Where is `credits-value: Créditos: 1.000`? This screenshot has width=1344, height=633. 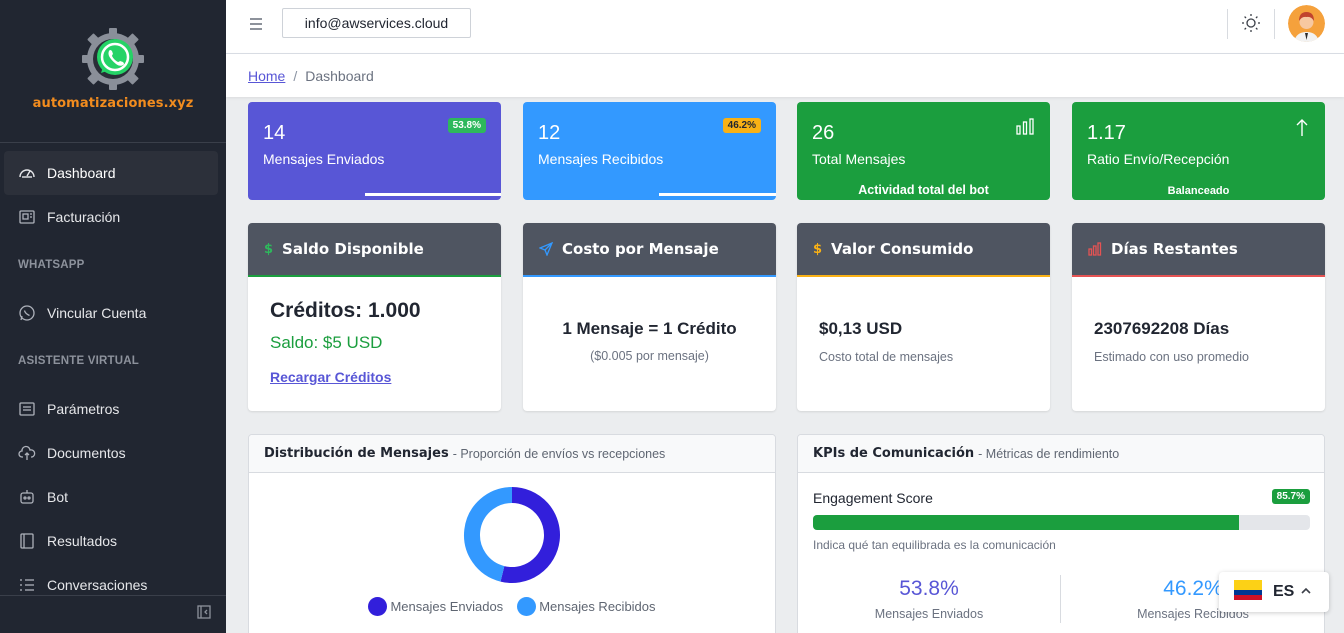
credits-value: Créditos: 1.000 is located at coordinates (345, 310).